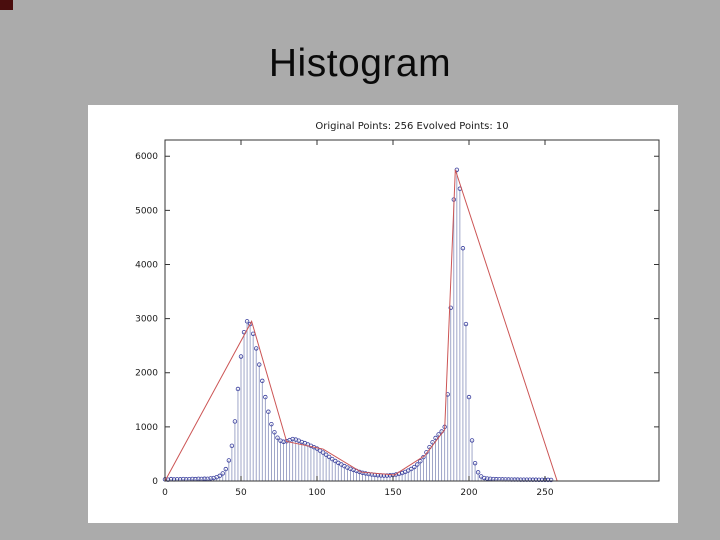  What do you see at coordinates (155, 482) in the screenshot?
I see `y-tick-label: 0` at bounding box center [155, 482].